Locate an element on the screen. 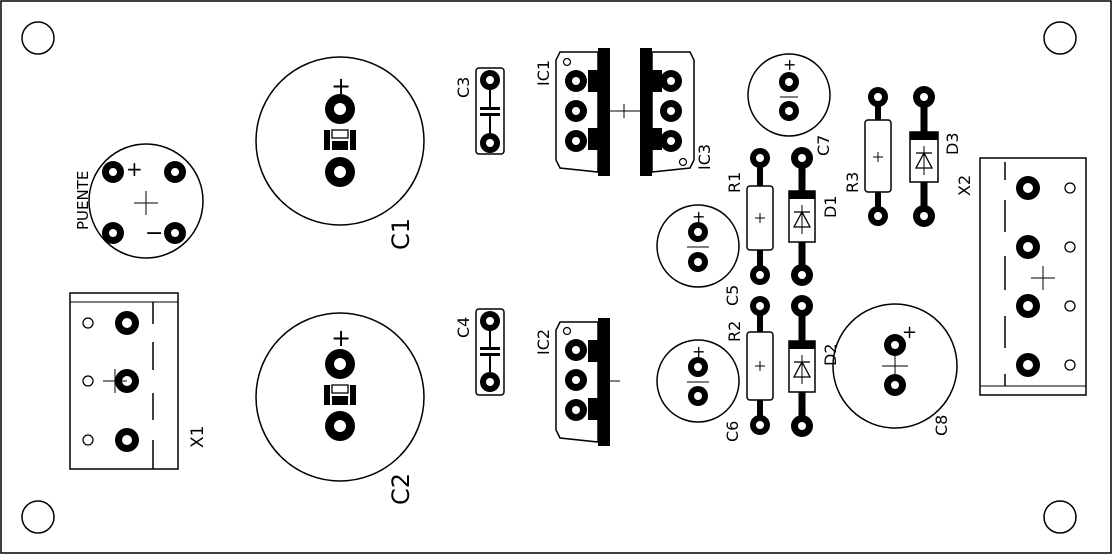 The height and width of the screenshot is (555, 1112). c7-plus-sign: + is located at coordinates (789, 64).